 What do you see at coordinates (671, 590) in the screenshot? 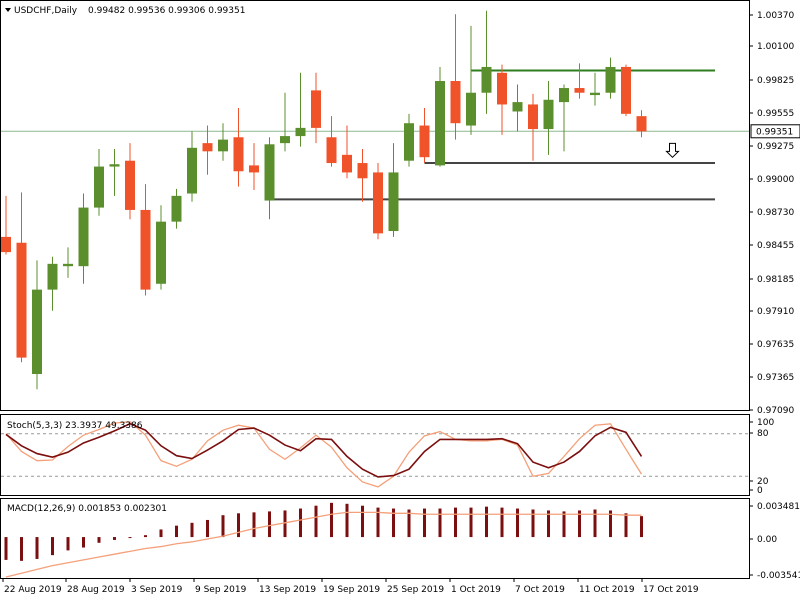
I see `date-tick-label: 17 Oct 2019` at bounding box center [671, 590].